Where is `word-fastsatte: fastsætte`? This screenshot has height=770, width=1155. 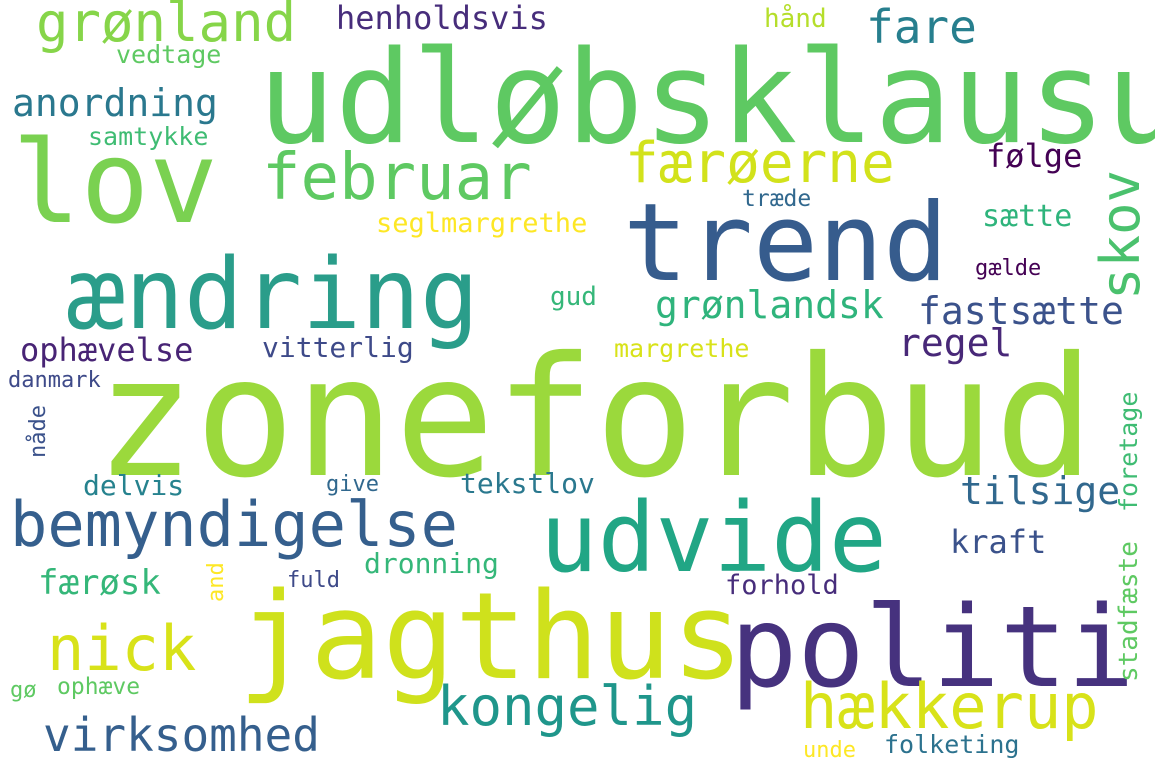
word-fastsatte: fastsætte is located at coordinates (1021, 311).